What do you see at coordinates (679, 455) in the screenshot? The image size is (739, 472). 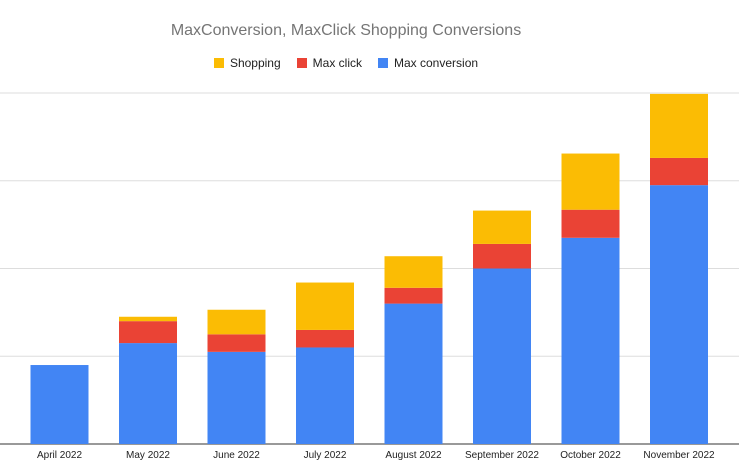 I see `x-tick-label: November 2022` at bounding box center [679, 455].